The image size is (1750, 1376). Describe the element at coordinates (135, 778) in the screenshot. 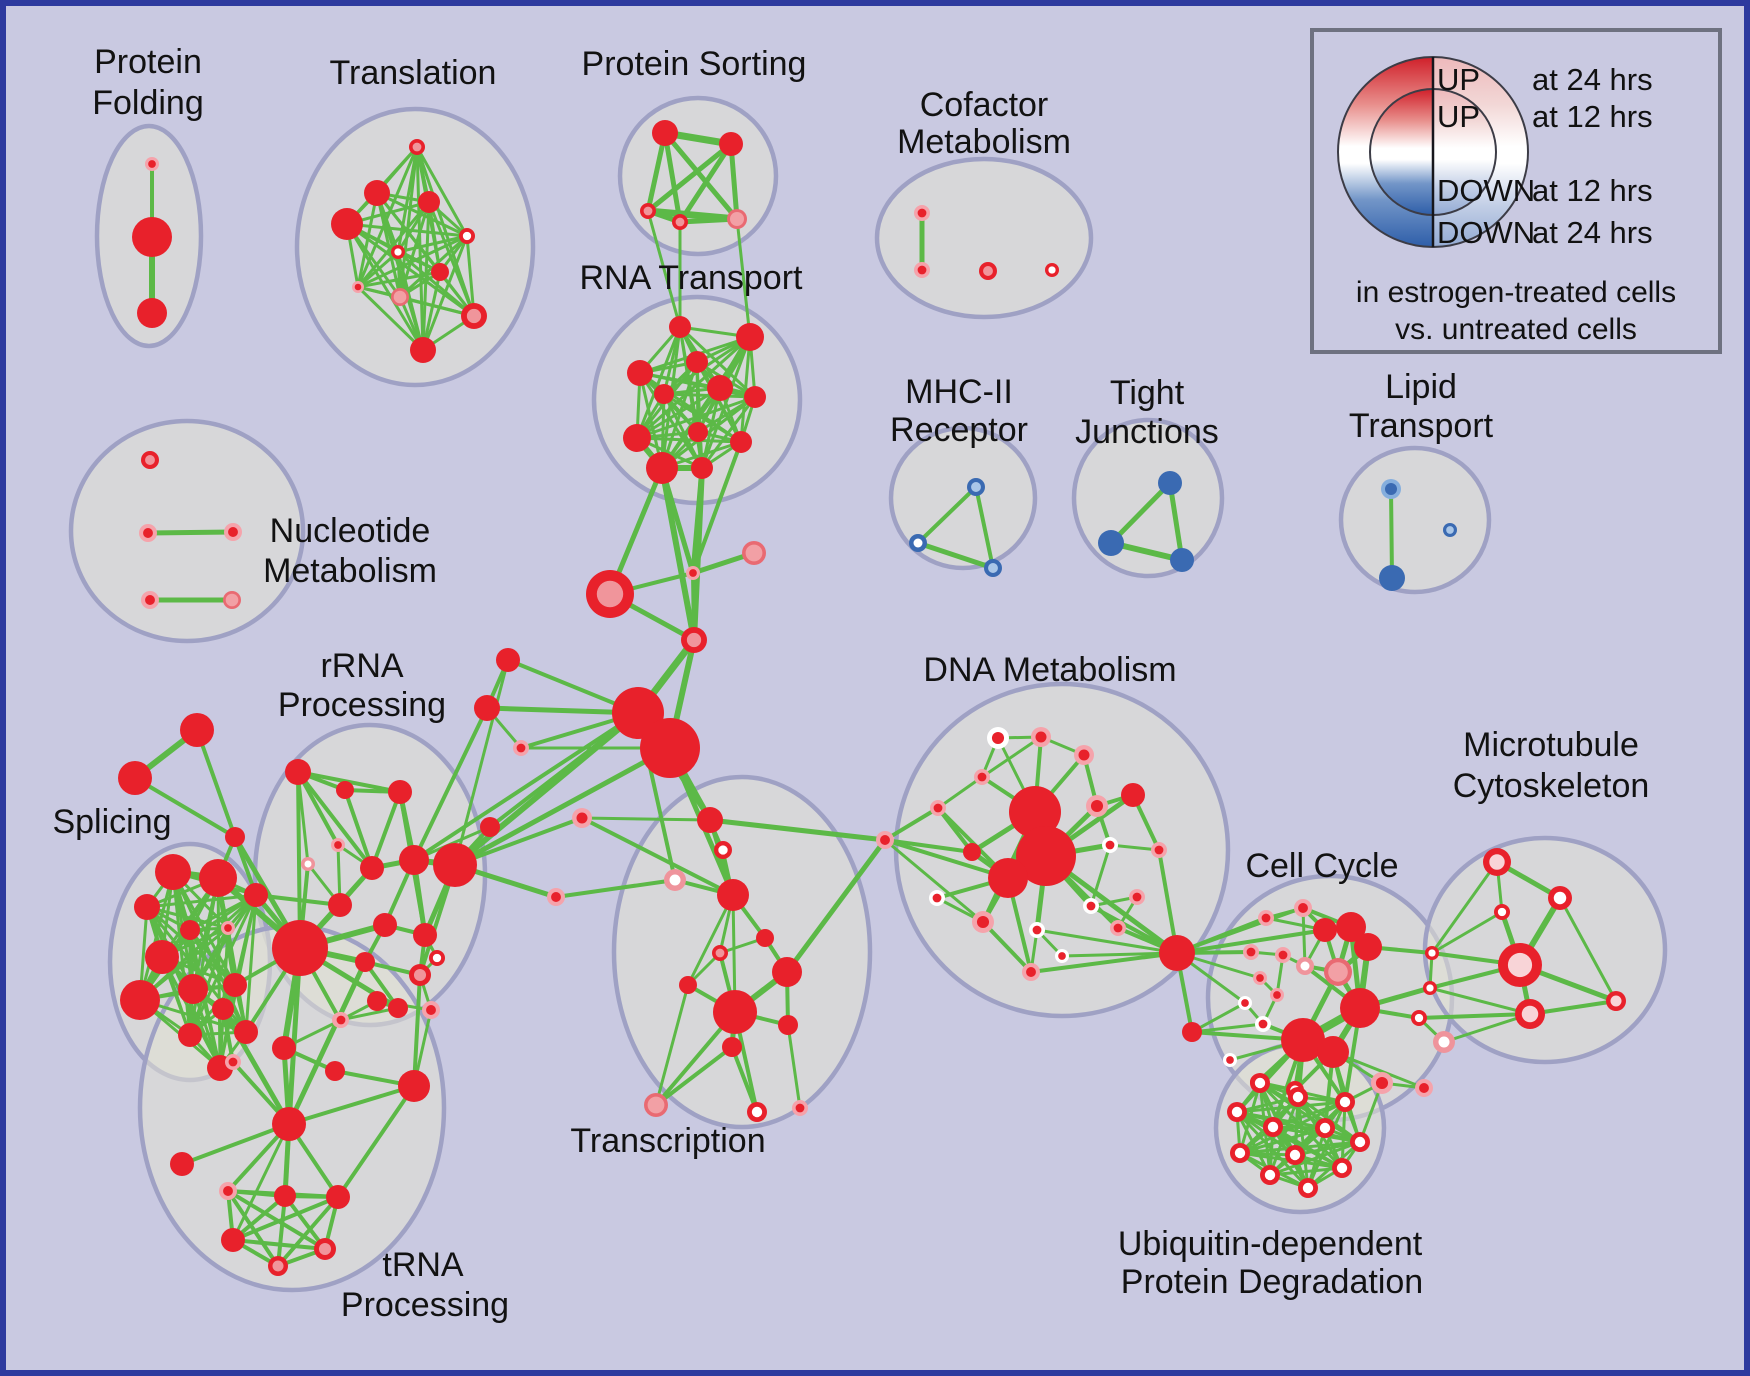

I see `node-spB` at that location.